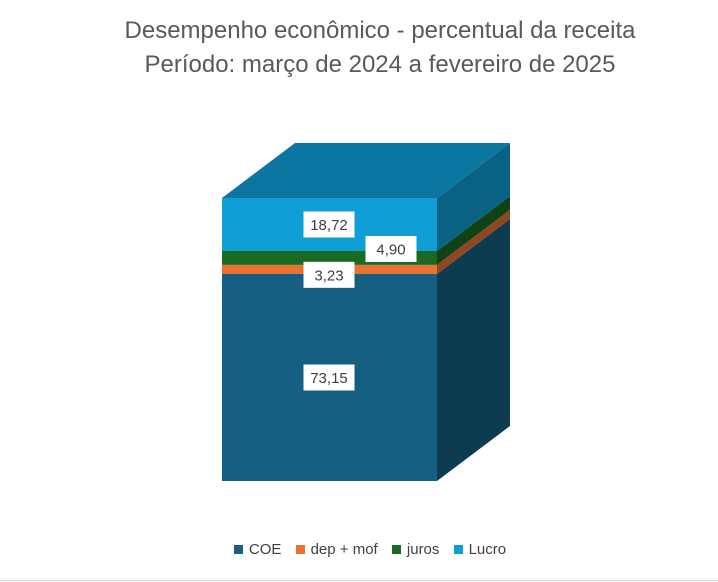 The height and width of the screenshot is (582, 718). Describe the element at coordinates (366, 170) in the screenshot. I see `bar-top-face` at that location.